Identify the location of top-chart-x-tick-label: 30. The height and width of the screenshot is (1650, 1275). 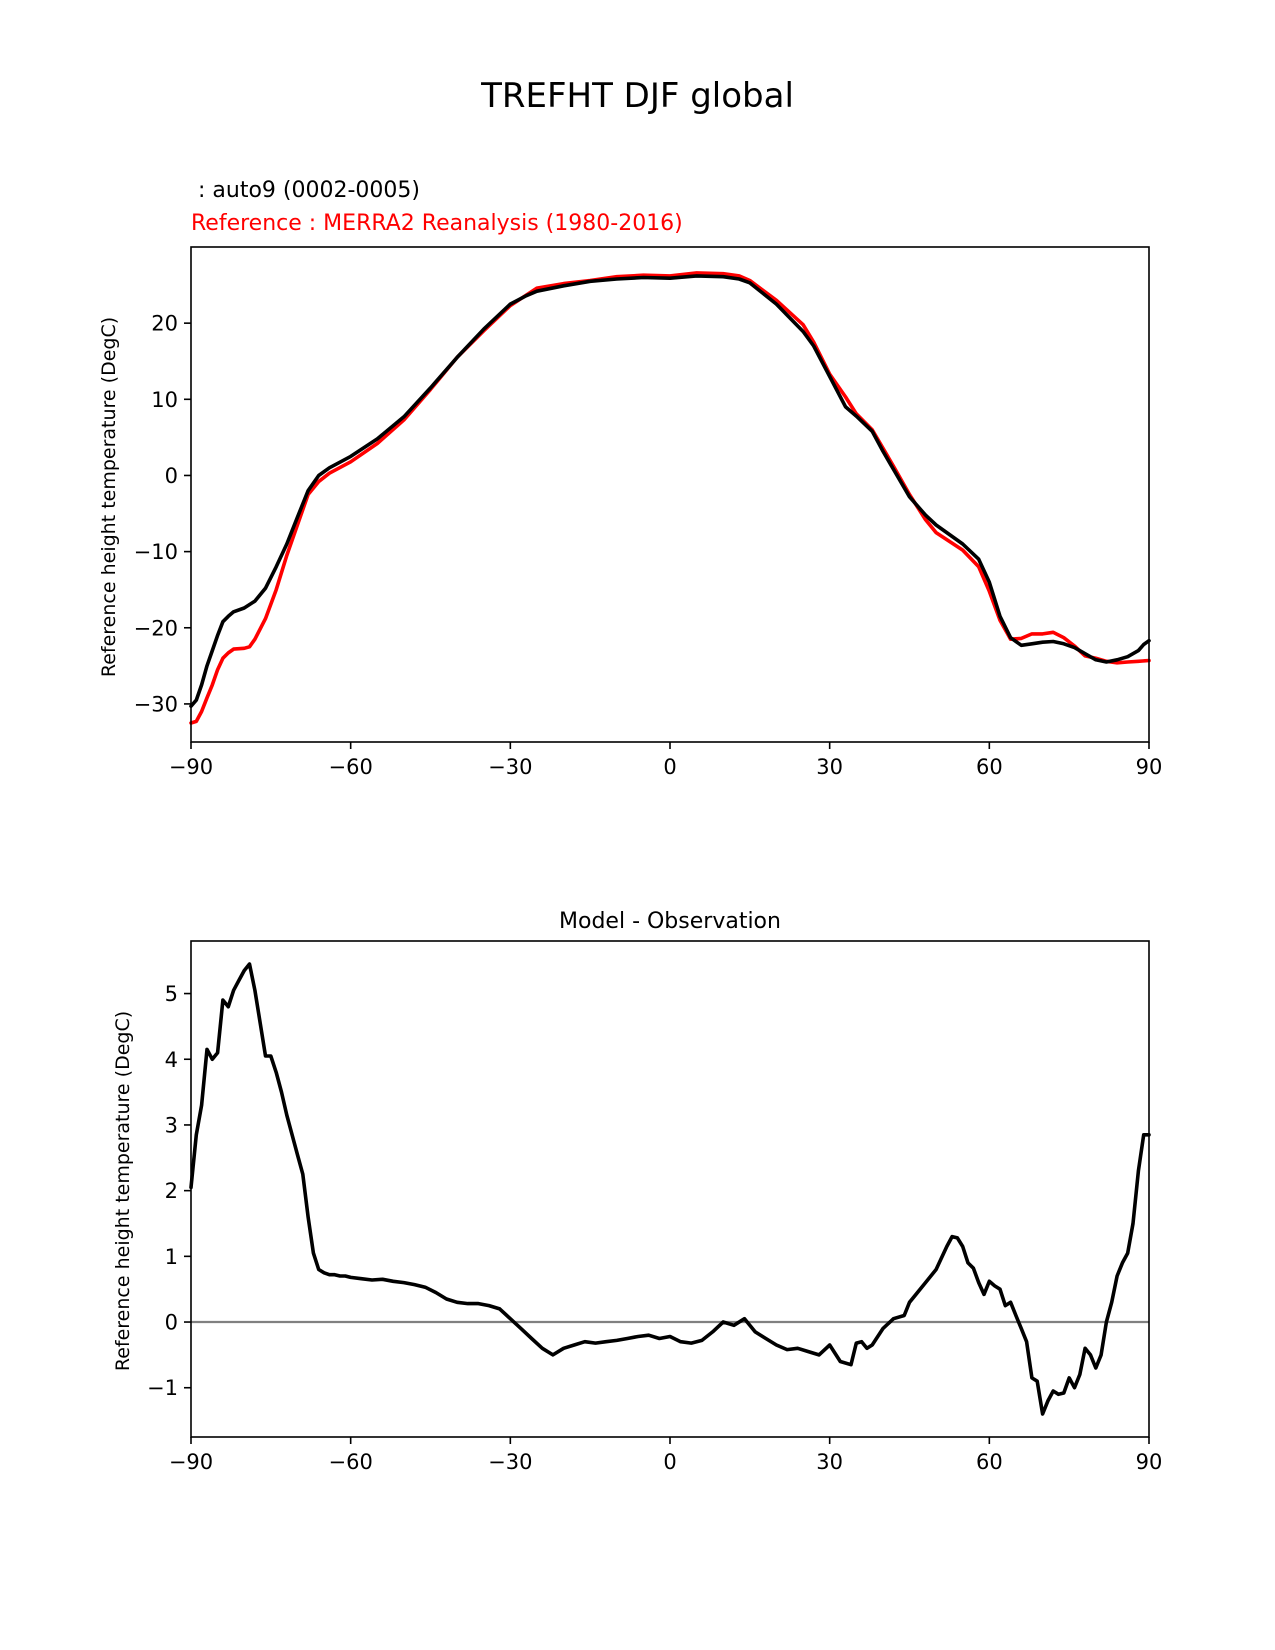
(829, 767).